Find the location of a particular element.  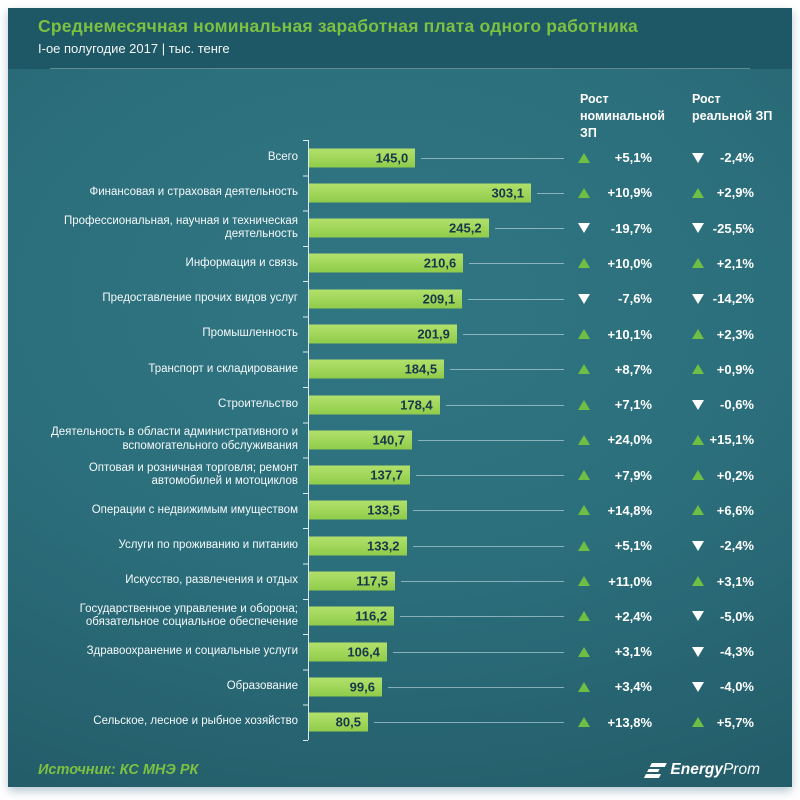

nominal-growth-cell: -7,6% is located at coordinates (615, 298).